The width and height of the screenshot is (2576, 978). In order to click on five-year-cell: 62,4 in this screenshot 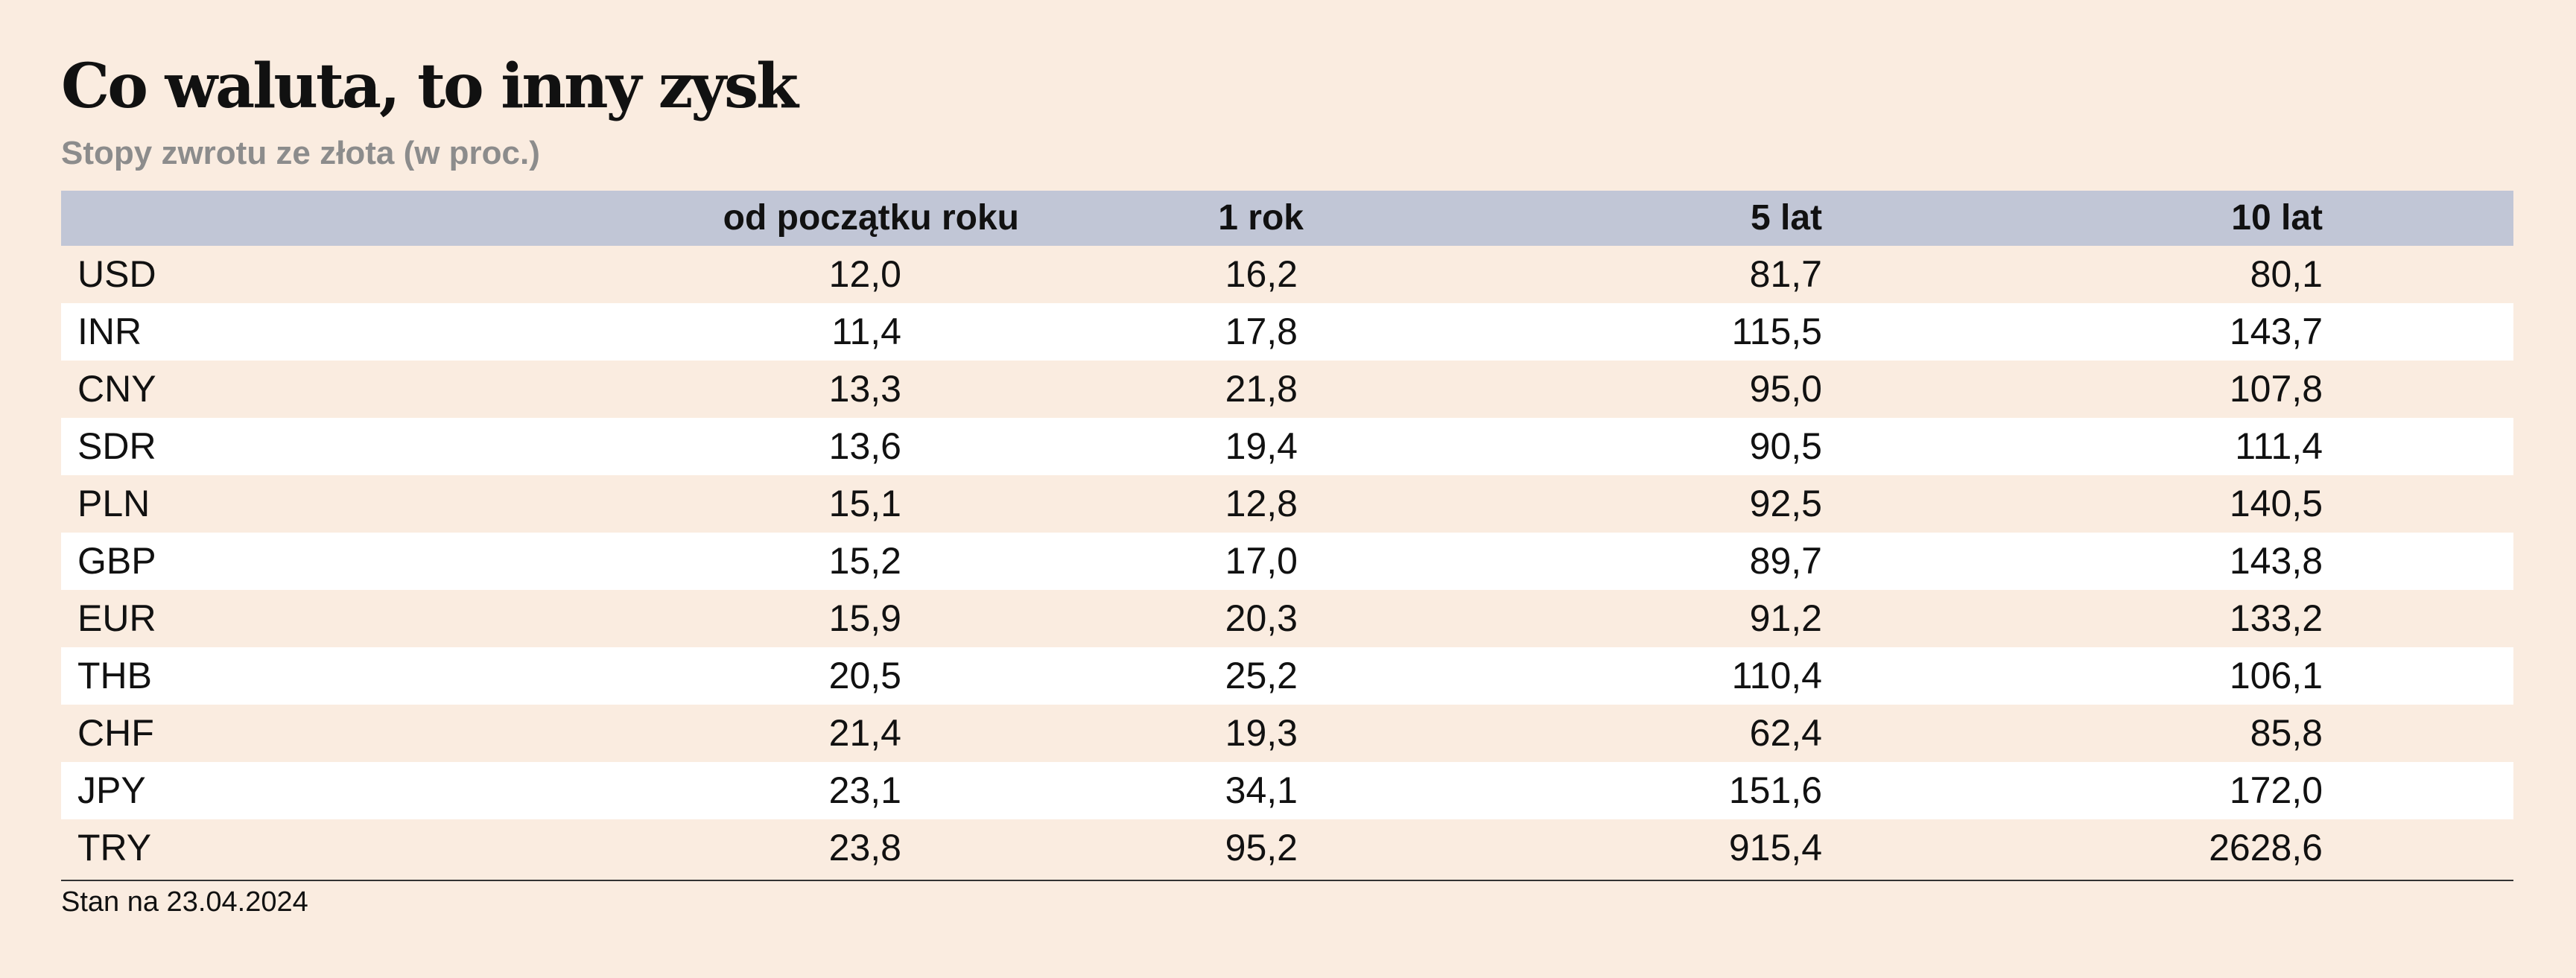, I will do `click(1785, 733)`.